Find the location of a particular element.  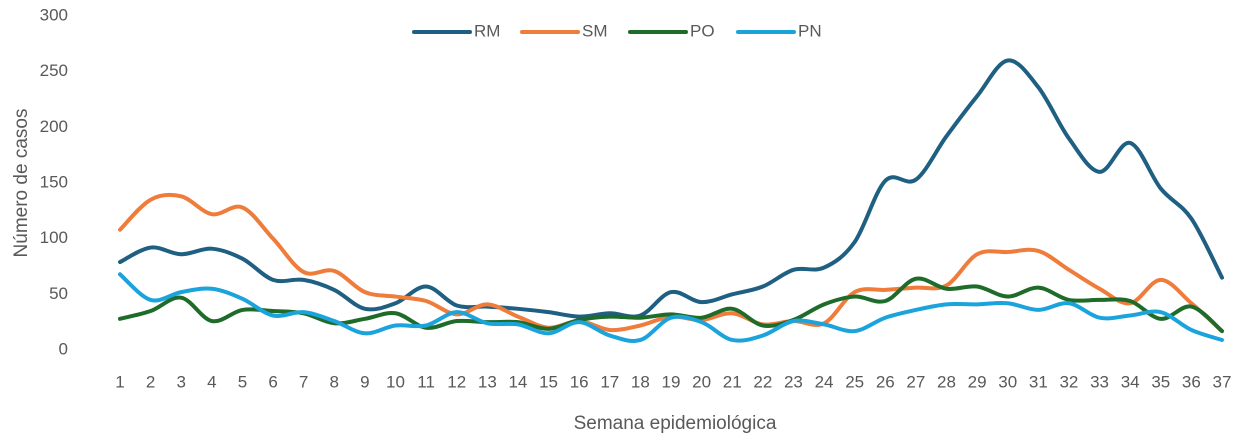

x-tick-label: 8 is located at coordinates (334, 381).